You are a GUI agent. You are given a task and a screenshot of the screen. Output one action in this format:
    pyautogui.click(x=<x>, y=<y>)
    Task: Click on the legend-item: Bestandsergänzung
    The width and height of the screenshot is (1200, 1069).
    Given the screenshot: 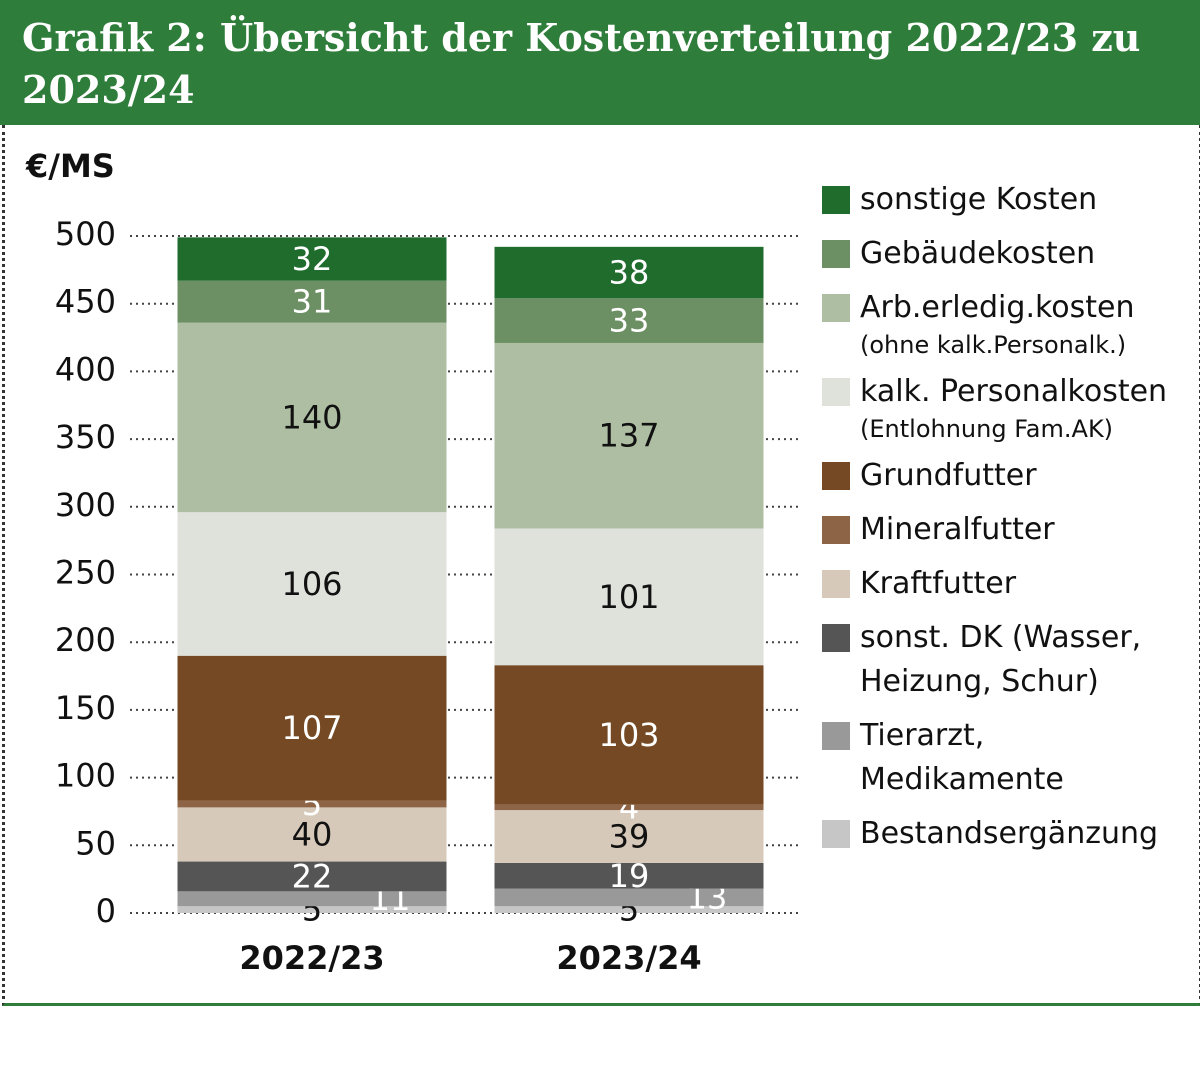 What is the action you would take?
    pyautogui.click(x=1007, y=834)
    